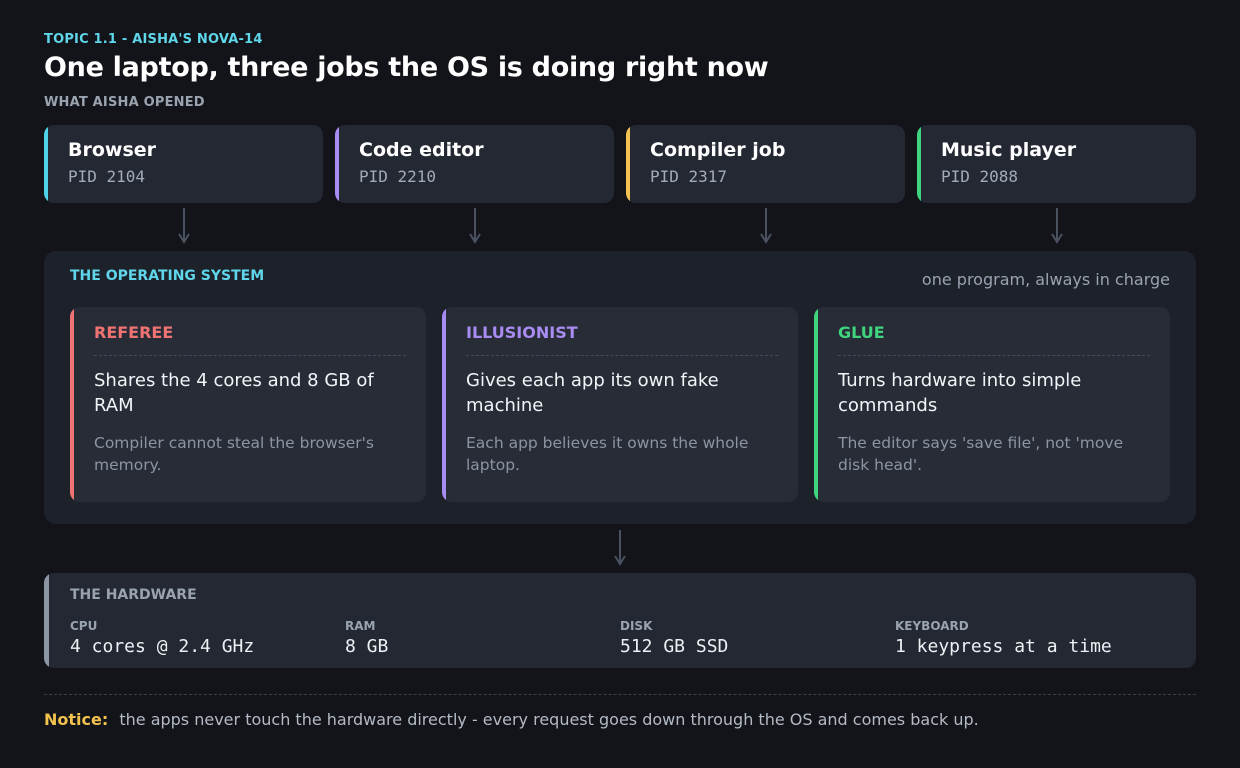 The height and width of the screenshot is (768, 1240). Describe the element at coordinates (674, 646) in the screenshot. I see `hardware-value: 512 GB SSD` at that location.